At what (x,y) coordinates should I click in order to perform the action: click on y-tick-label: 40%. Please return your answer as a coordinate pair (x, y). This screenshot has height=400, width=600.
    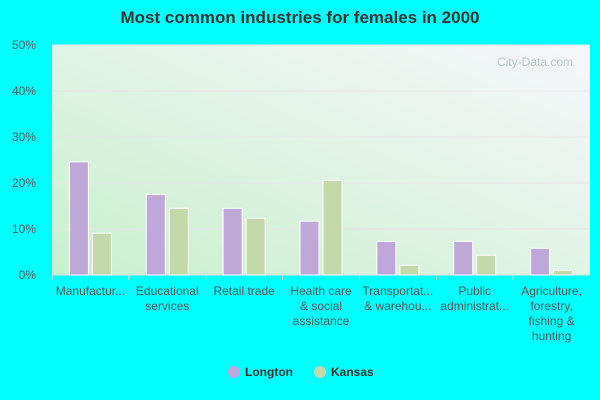
    Looking at the image, I should click on (24, 91).